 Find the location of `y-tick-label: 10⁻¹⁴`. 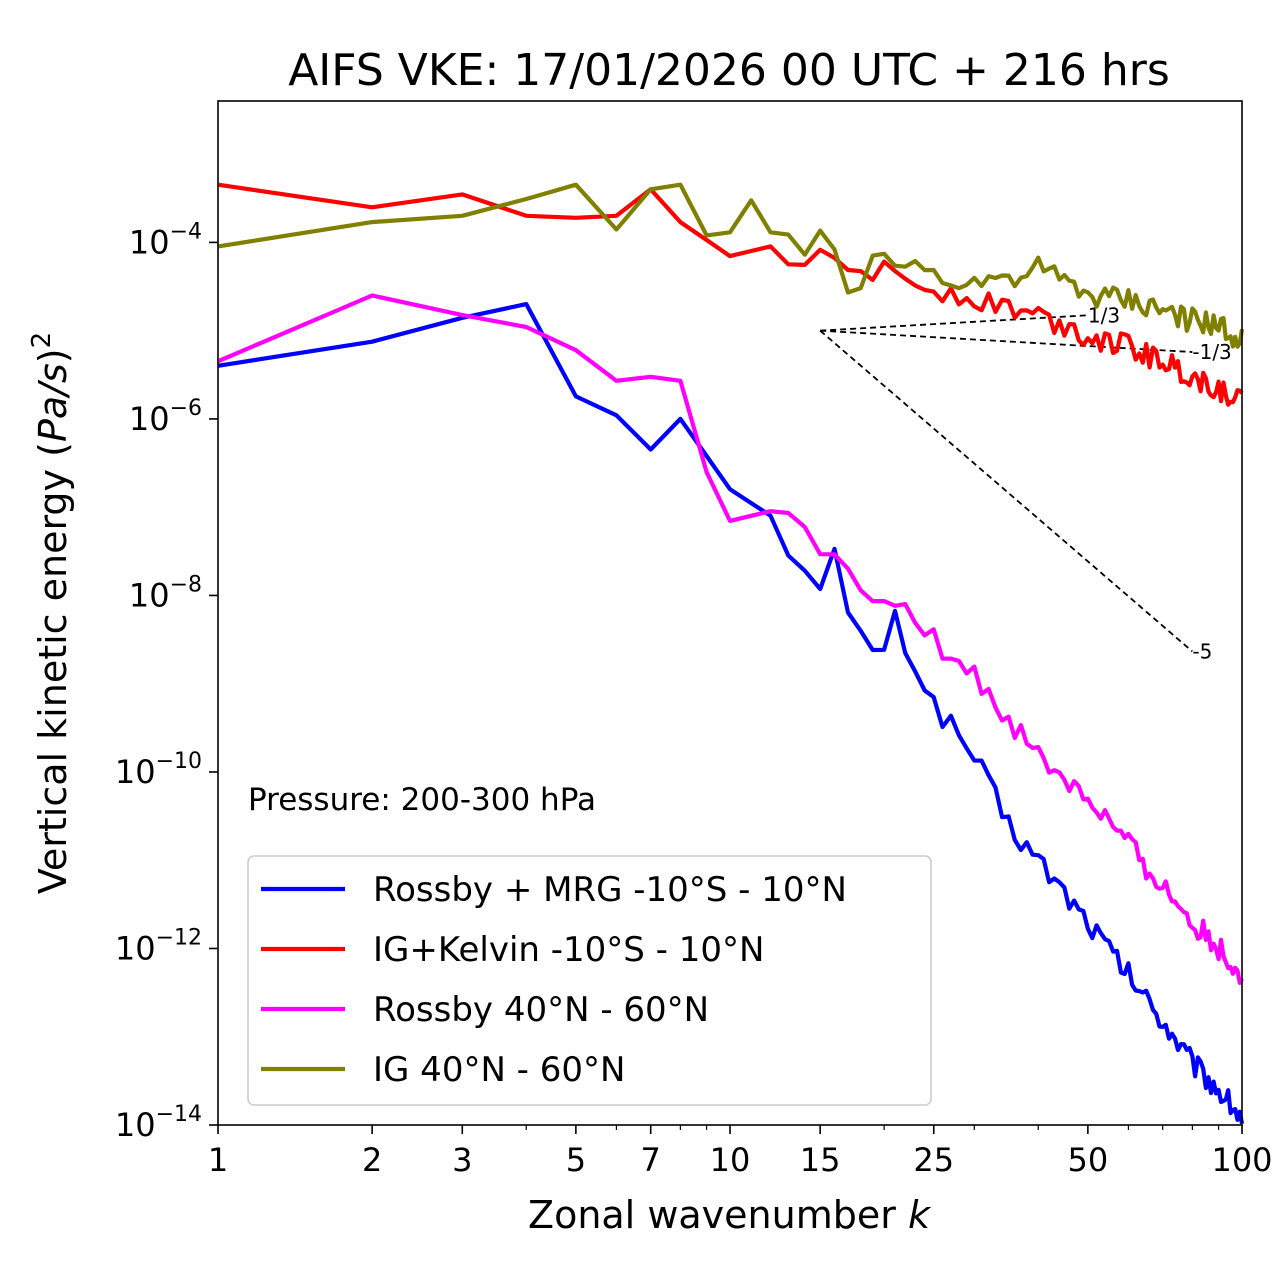

y-tick-label: 10⁻¹⁴ is located at coordinates (158, 1123).